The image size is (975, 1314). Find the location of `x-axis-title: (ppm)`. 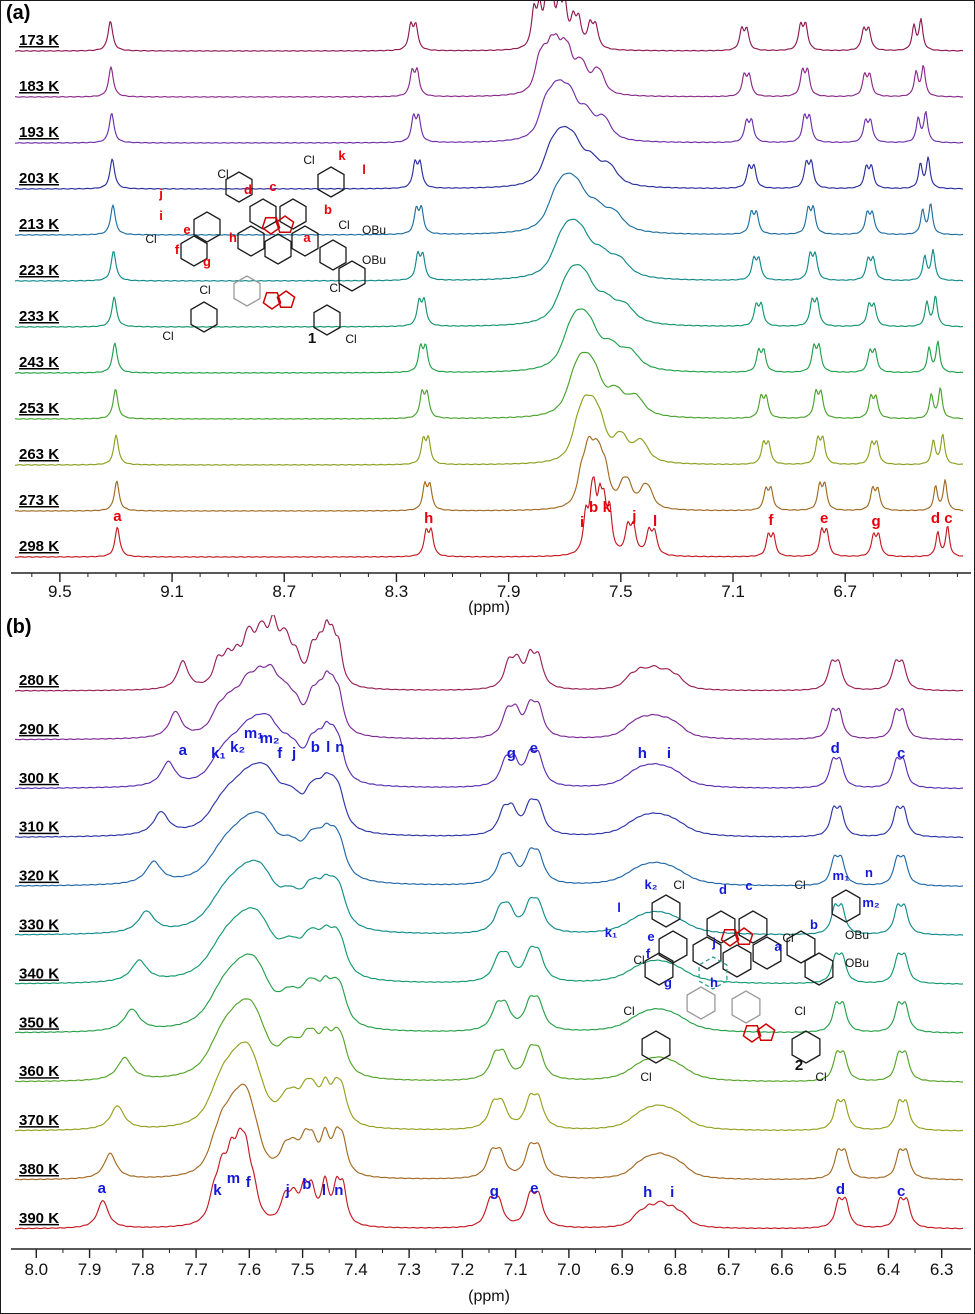

x-axis-title: (ppm) is located at coordinates (489, 607).